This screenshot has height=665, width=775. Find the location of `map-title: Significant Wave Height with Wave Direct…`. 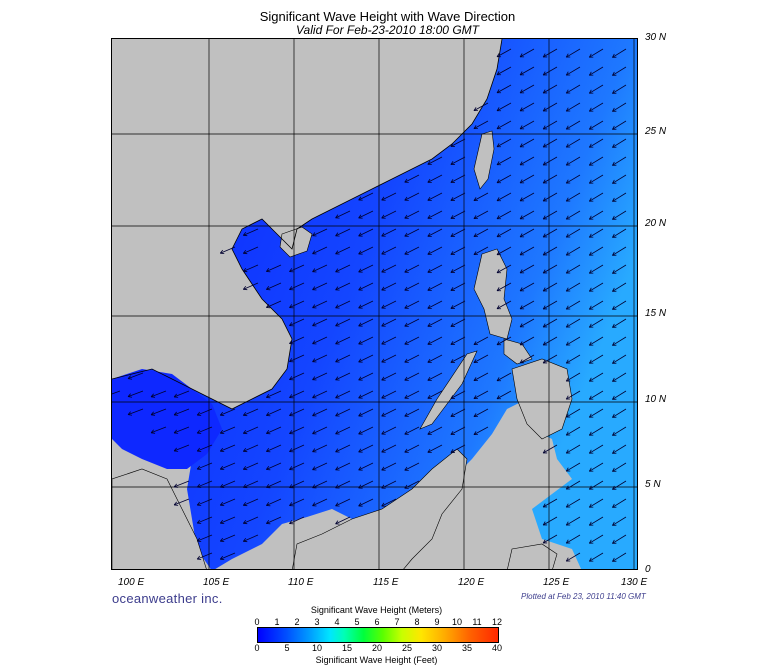

map-title: Significant Wave Height with Wave Direct… is located at coordinates (387, 16).